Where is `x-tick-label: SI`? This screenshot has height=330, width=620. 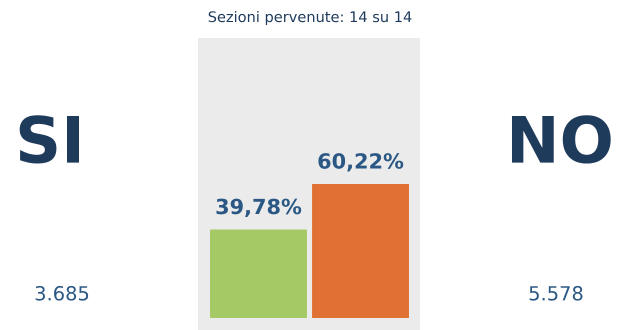 x-tick-label: SI is located at coordinates (50, 139).